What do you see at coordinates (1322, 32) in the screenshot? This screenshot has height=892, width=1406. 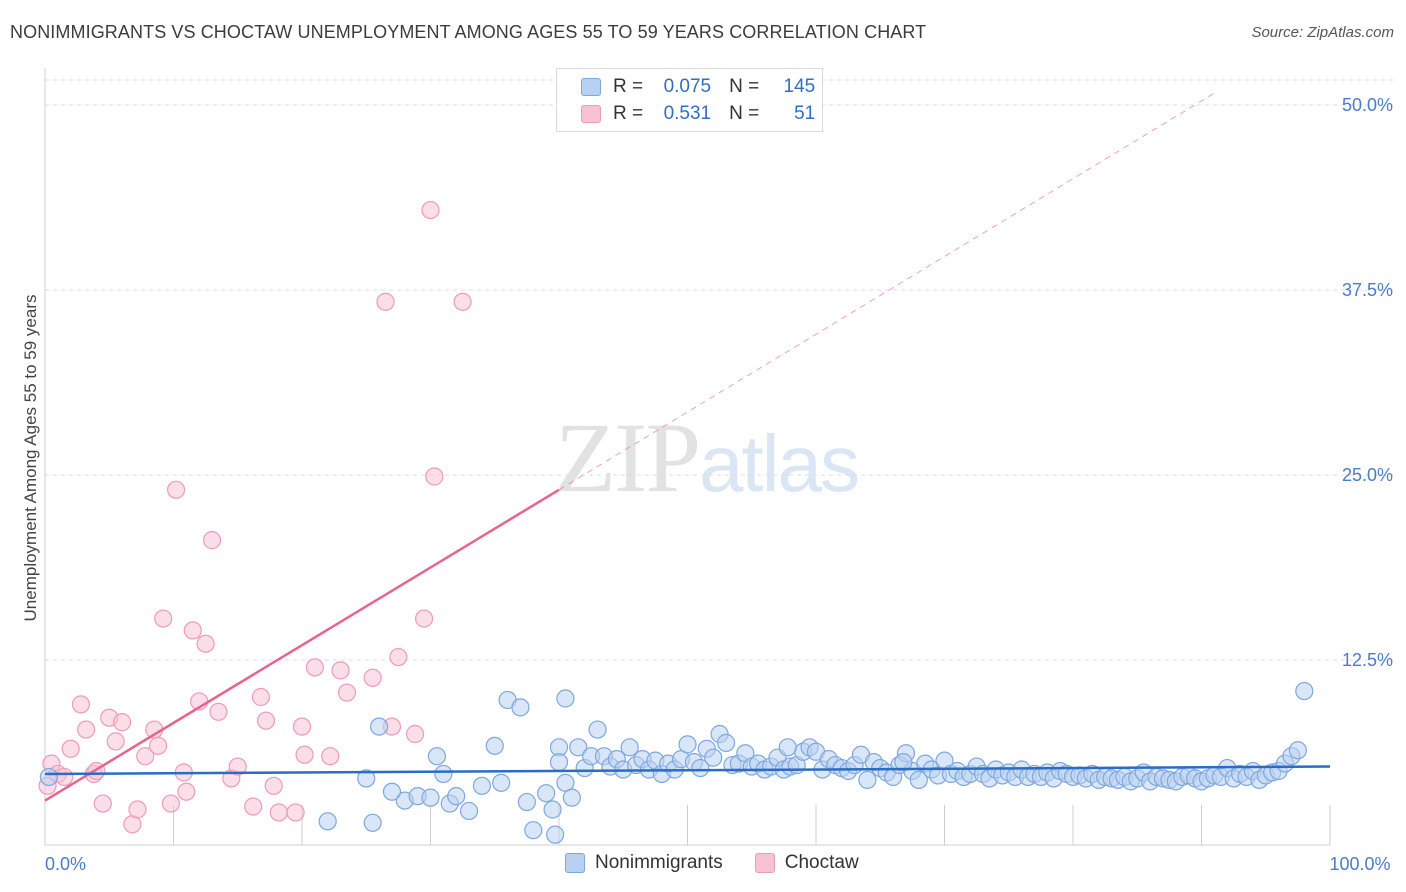 I see `source-credit: Source: ZipAtlas.com` at bounding box center [1322, 32].